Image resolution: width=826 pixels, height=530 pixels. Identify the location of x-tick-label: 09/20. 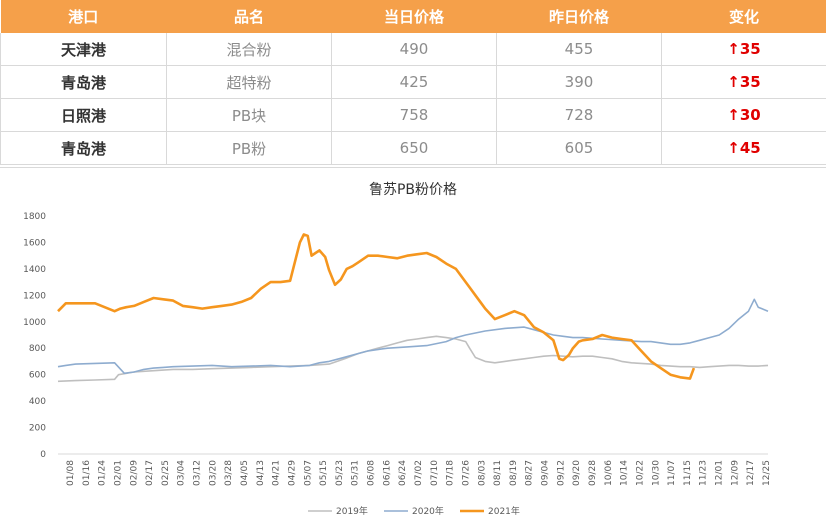
(577, 473).